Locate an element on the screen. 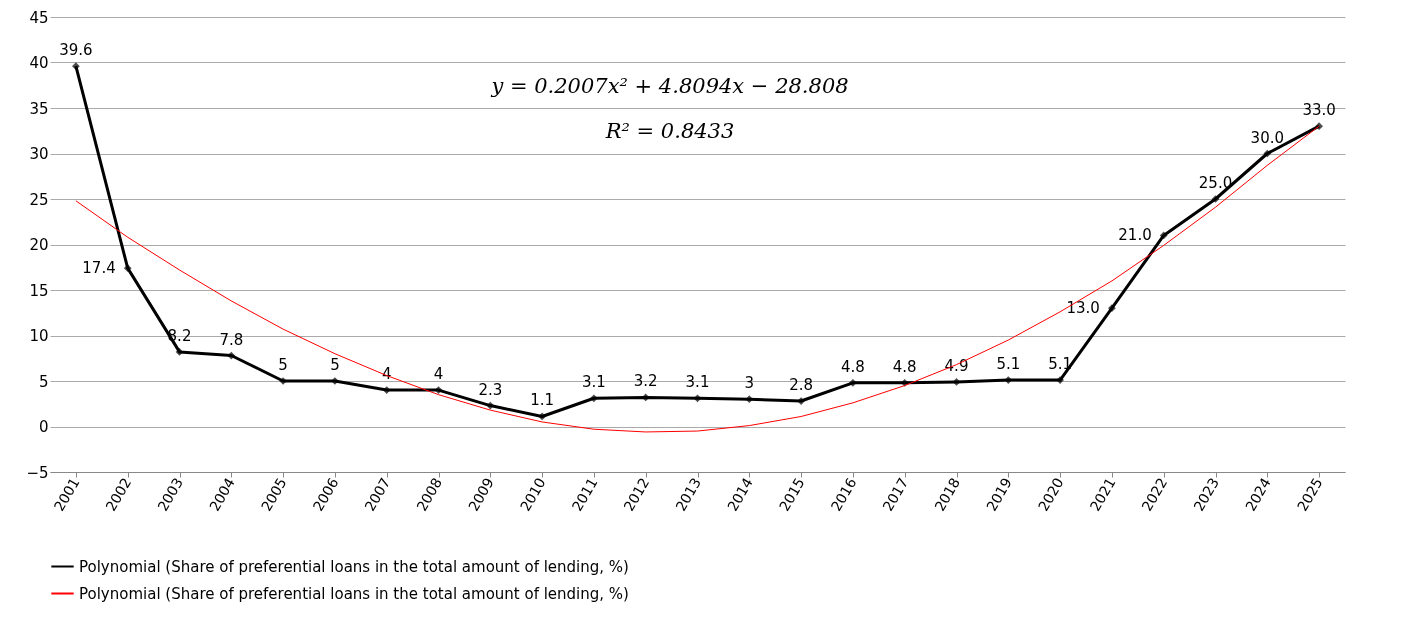 This screenshot has width=1402, height=624. data-label: 2.8 is located at coordinates (801, 385).